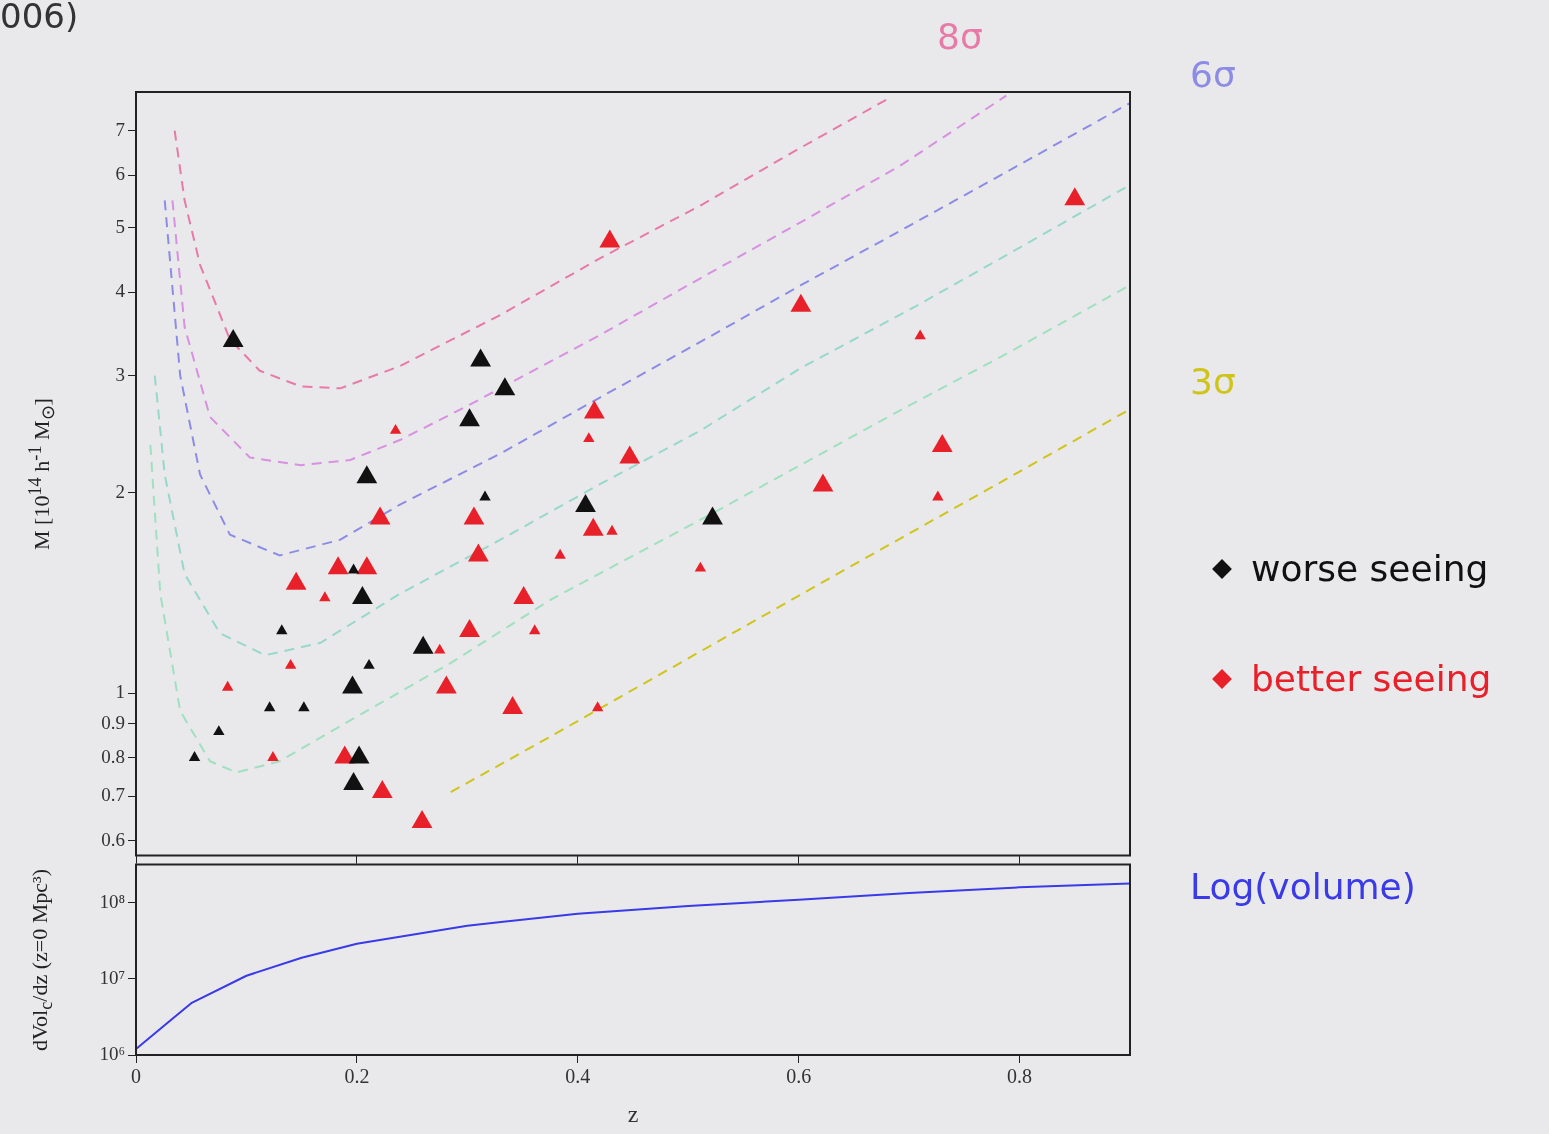 The height and width of the screenshot is (1134, 1549). Describe the element at coordinates (960, 37) in the screenshot. I see `series-label: 8σ` at that location.